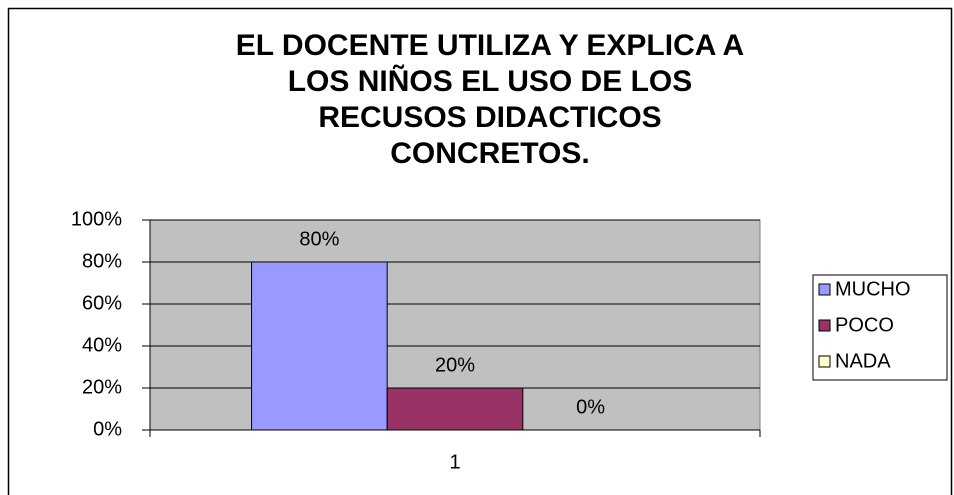 This screenshot has height=495, width=954. Describe the element at coordinates (319, 239) in the screenshot. I see `data-label: 80%` at that location.